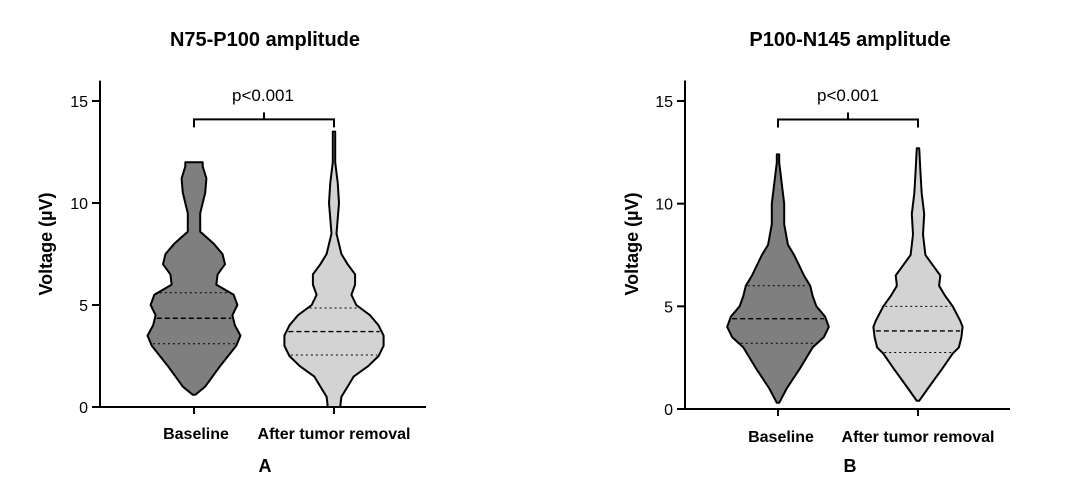 This screenshot has height=488, width=1080. I want to click on chart-title: P100-N145 amplitude, so click(849, 40).